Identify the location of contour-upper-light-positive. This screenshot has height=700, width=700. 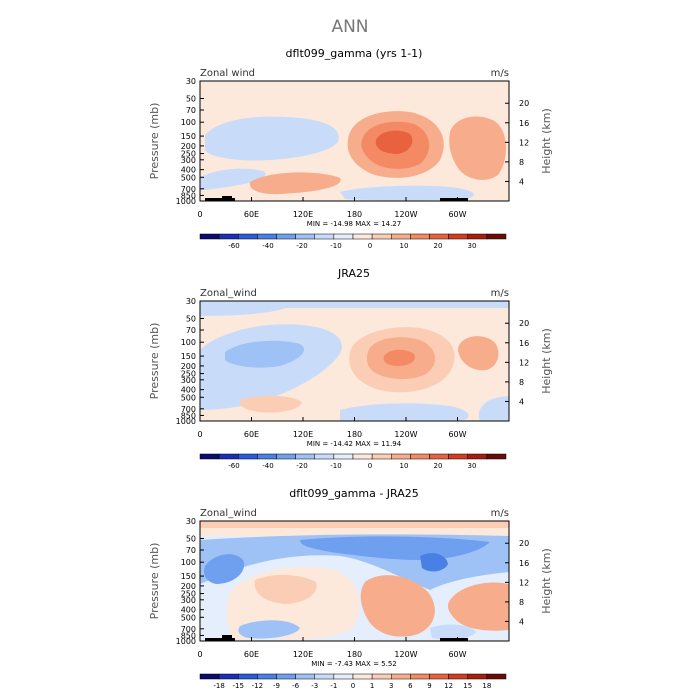
(354, 532).